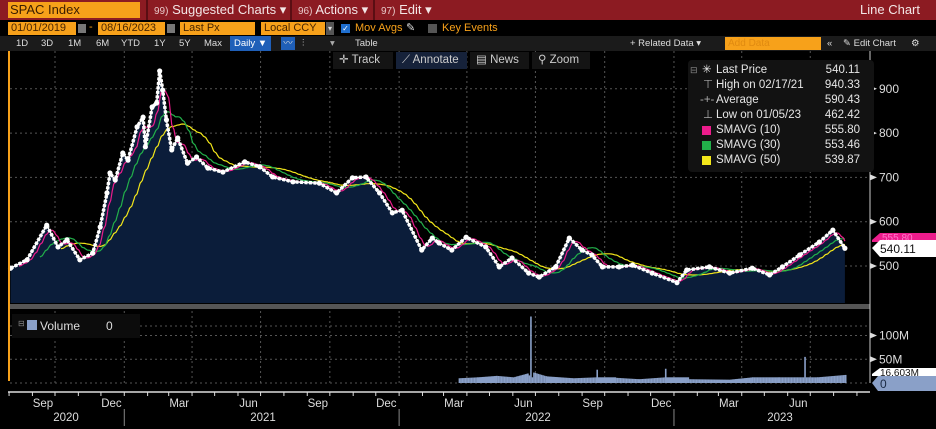 The height and width of the screenshot is (429, 936). I want to click on period-3d: 3D, so click(47, 43).